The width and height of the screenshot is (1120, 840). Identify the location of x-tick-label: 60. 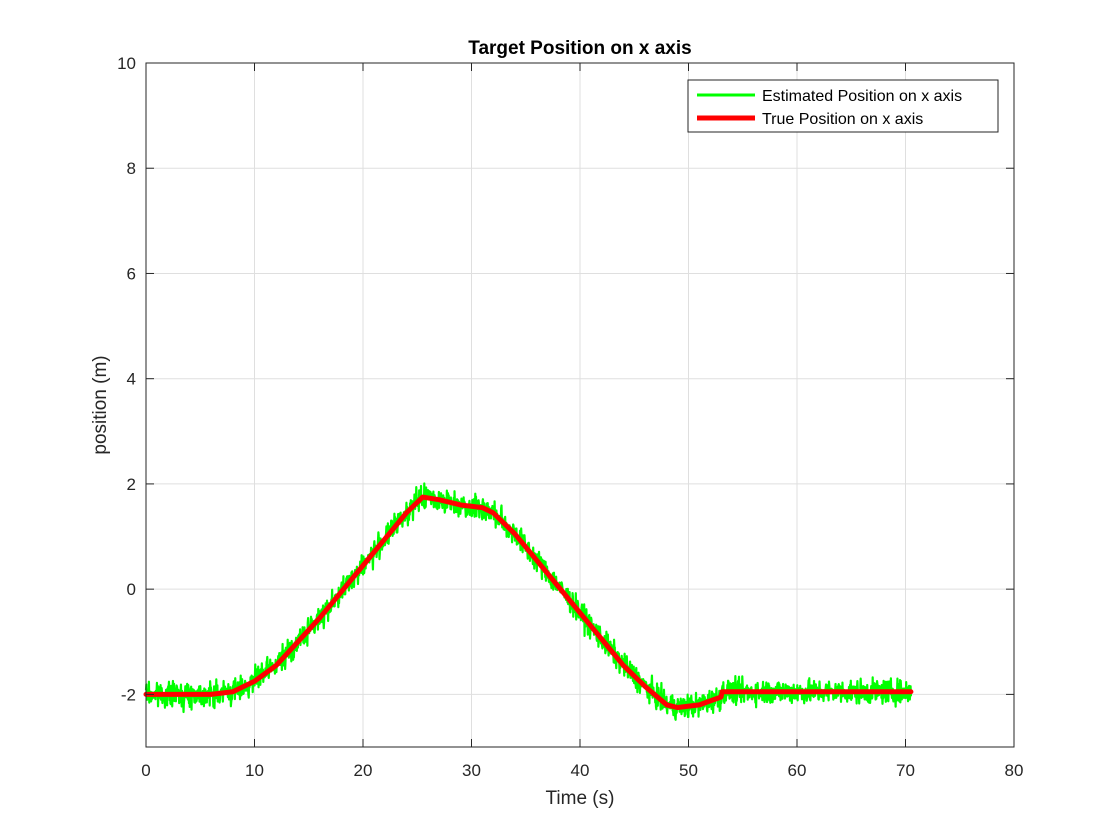
(797, 770).